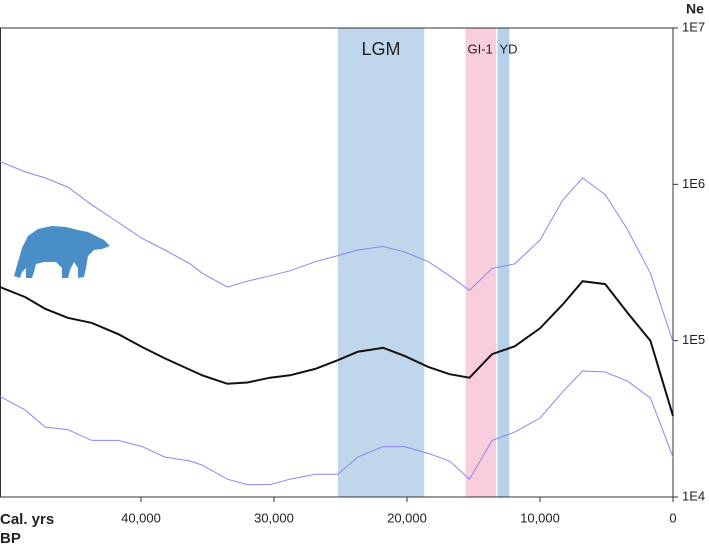 The width and height of the screenshot is (709, 547). Describe the element at coordinates (141, 517) in the screenshot. I see `x-tick-label: 40,000` at that location.